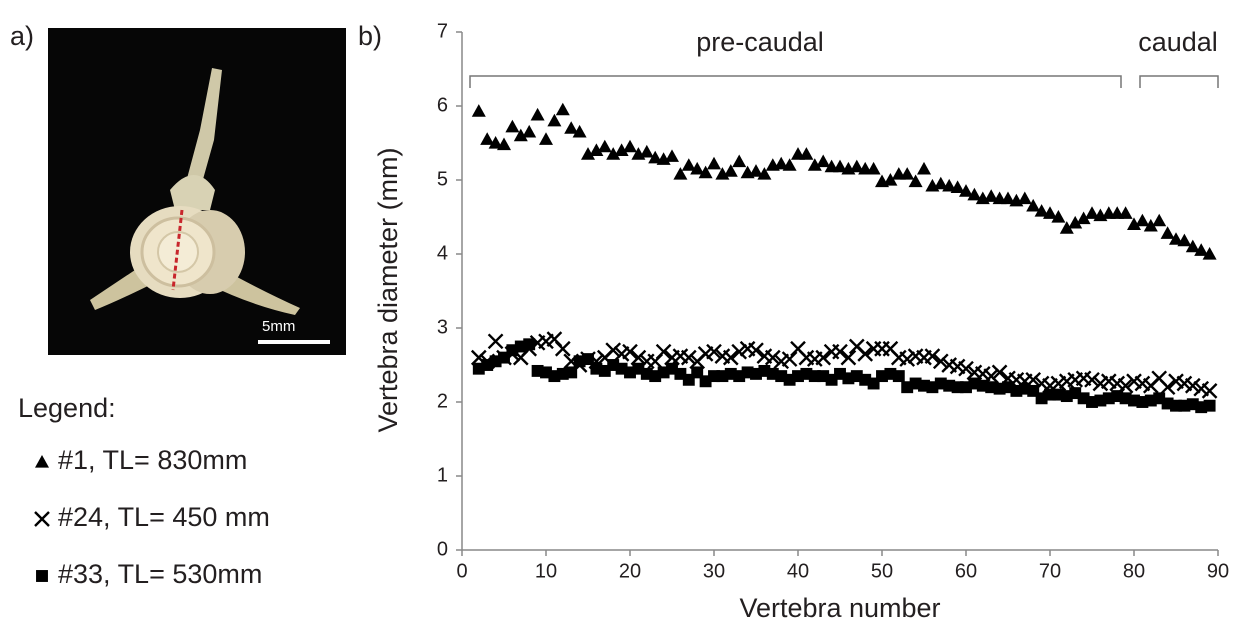 The height and width of the screenshot is (637, 1259). What do you see at coordinates (42, 519) in the screenshot?
I see `legend-marker` at bounding box center [42, 519].